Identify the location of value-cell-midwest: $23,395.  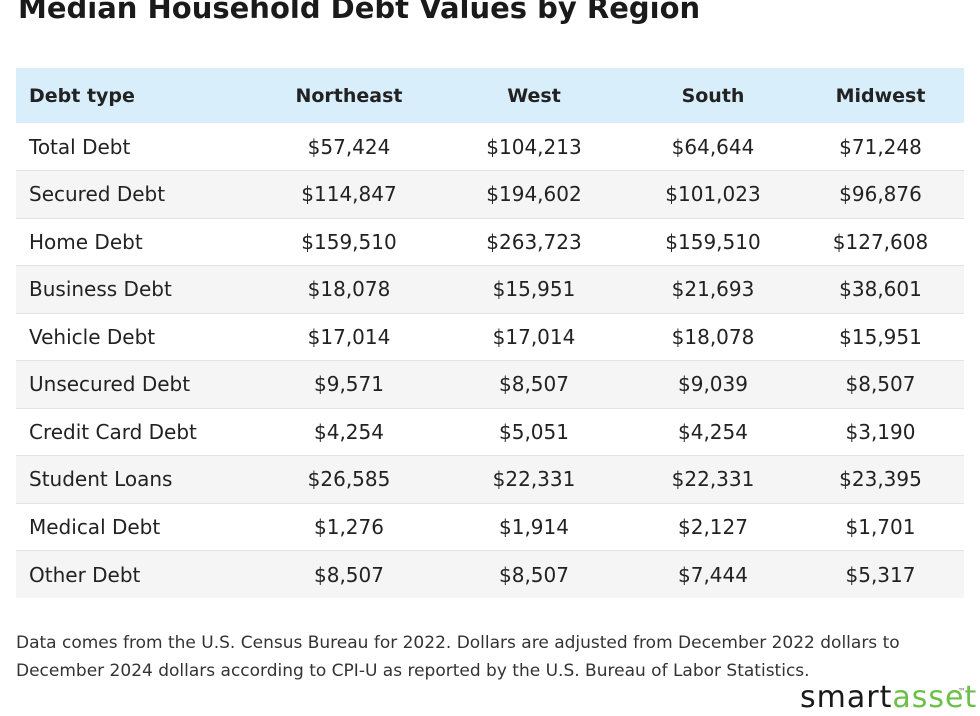
(880, 479).